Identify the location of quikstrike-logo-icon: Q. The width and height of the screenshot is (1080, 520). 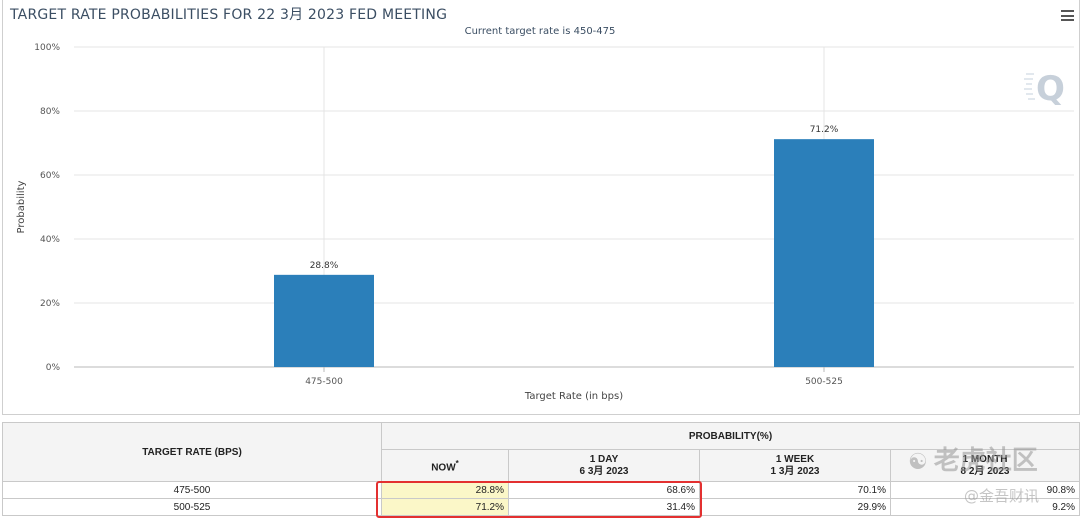
(1044, 89).